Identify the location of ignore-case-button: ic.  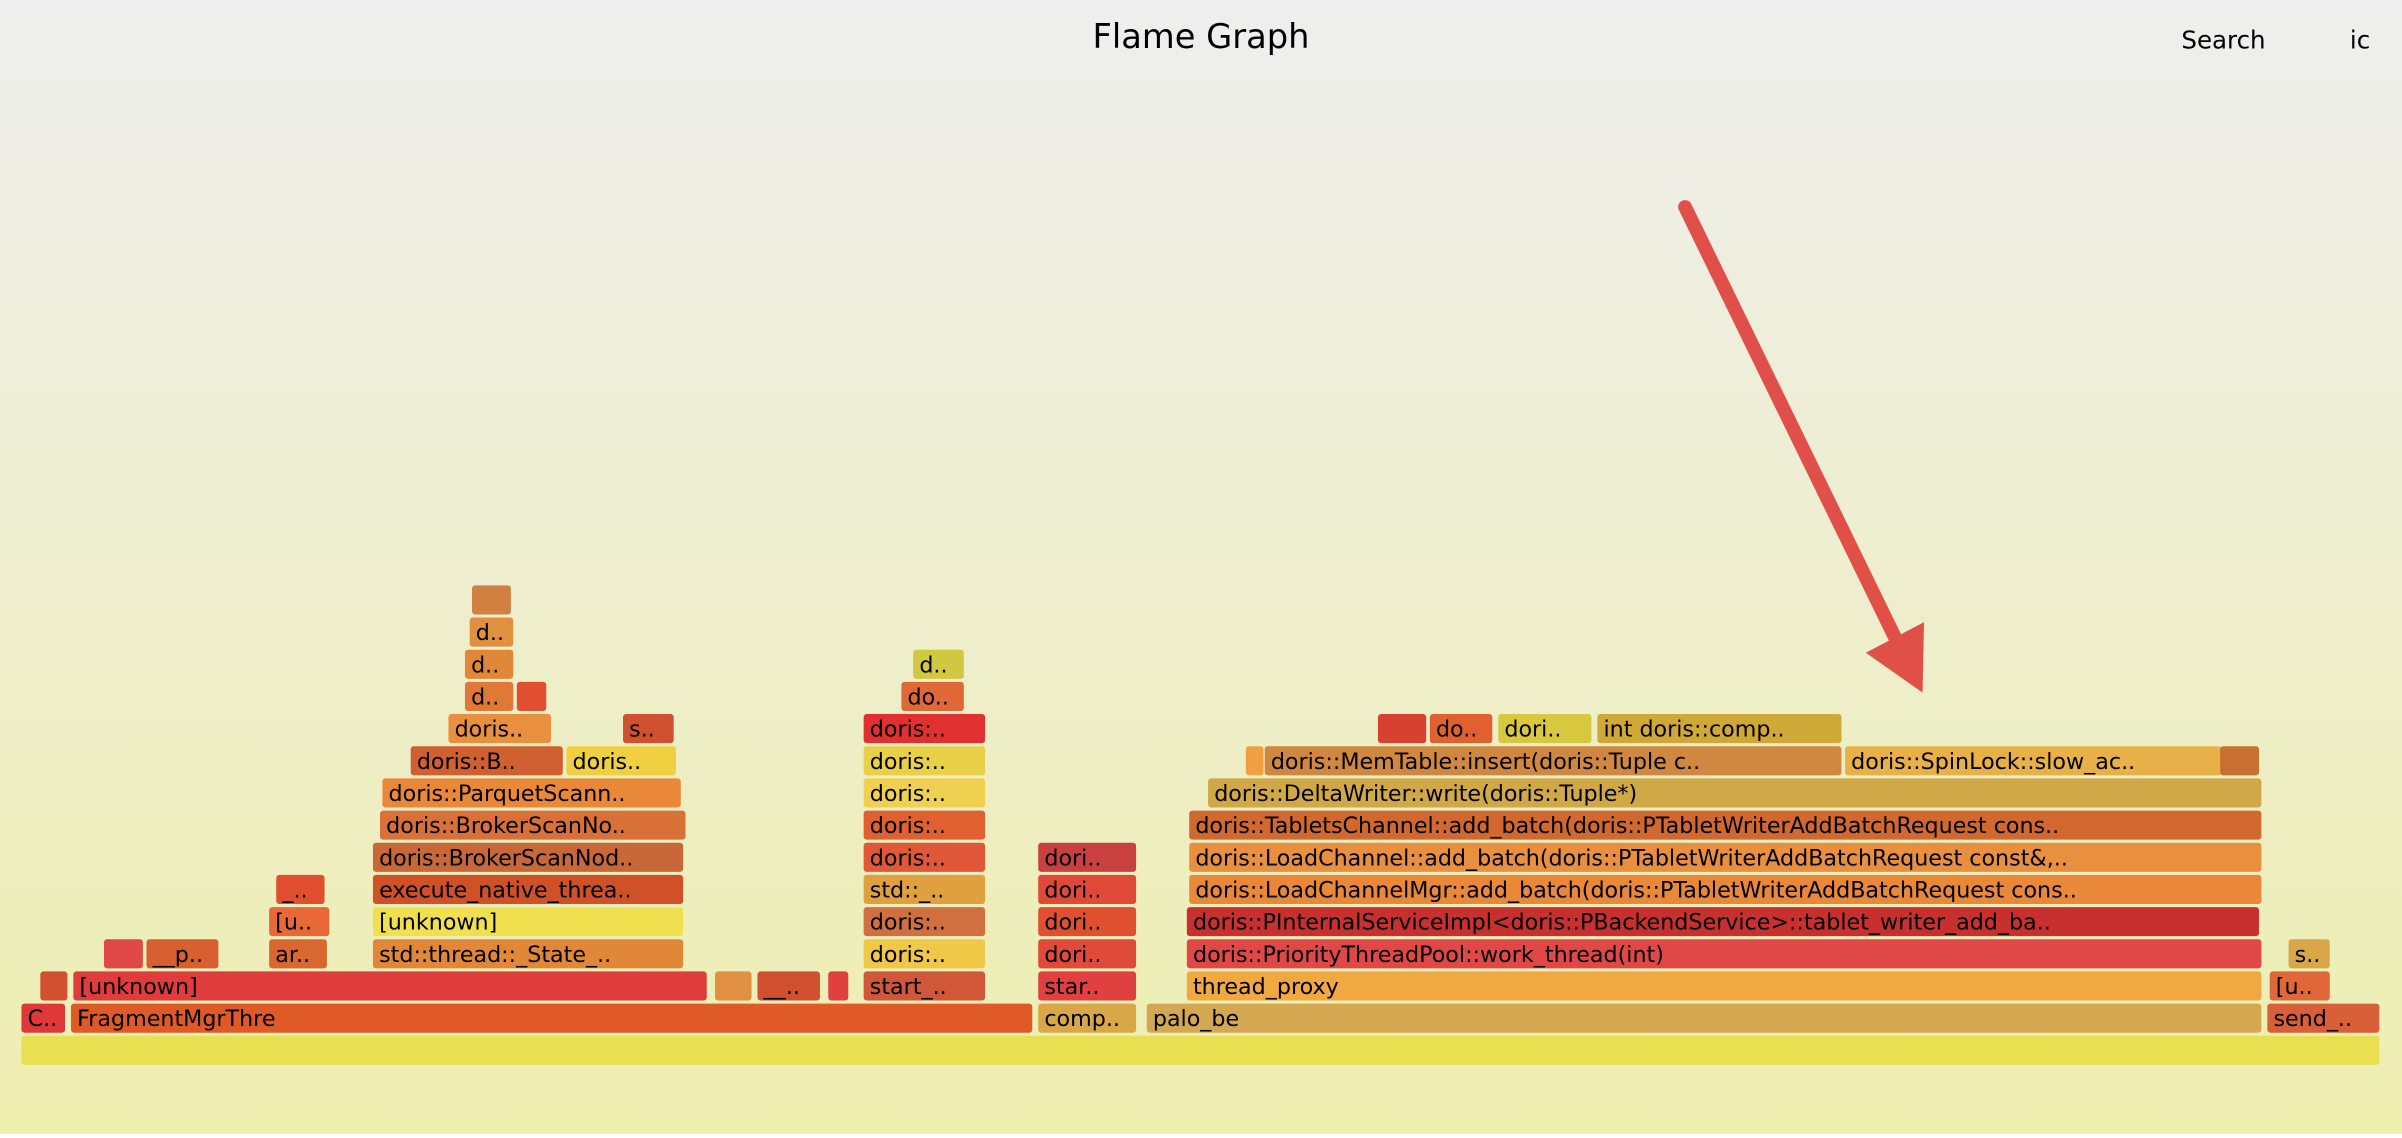
(2360, 40).